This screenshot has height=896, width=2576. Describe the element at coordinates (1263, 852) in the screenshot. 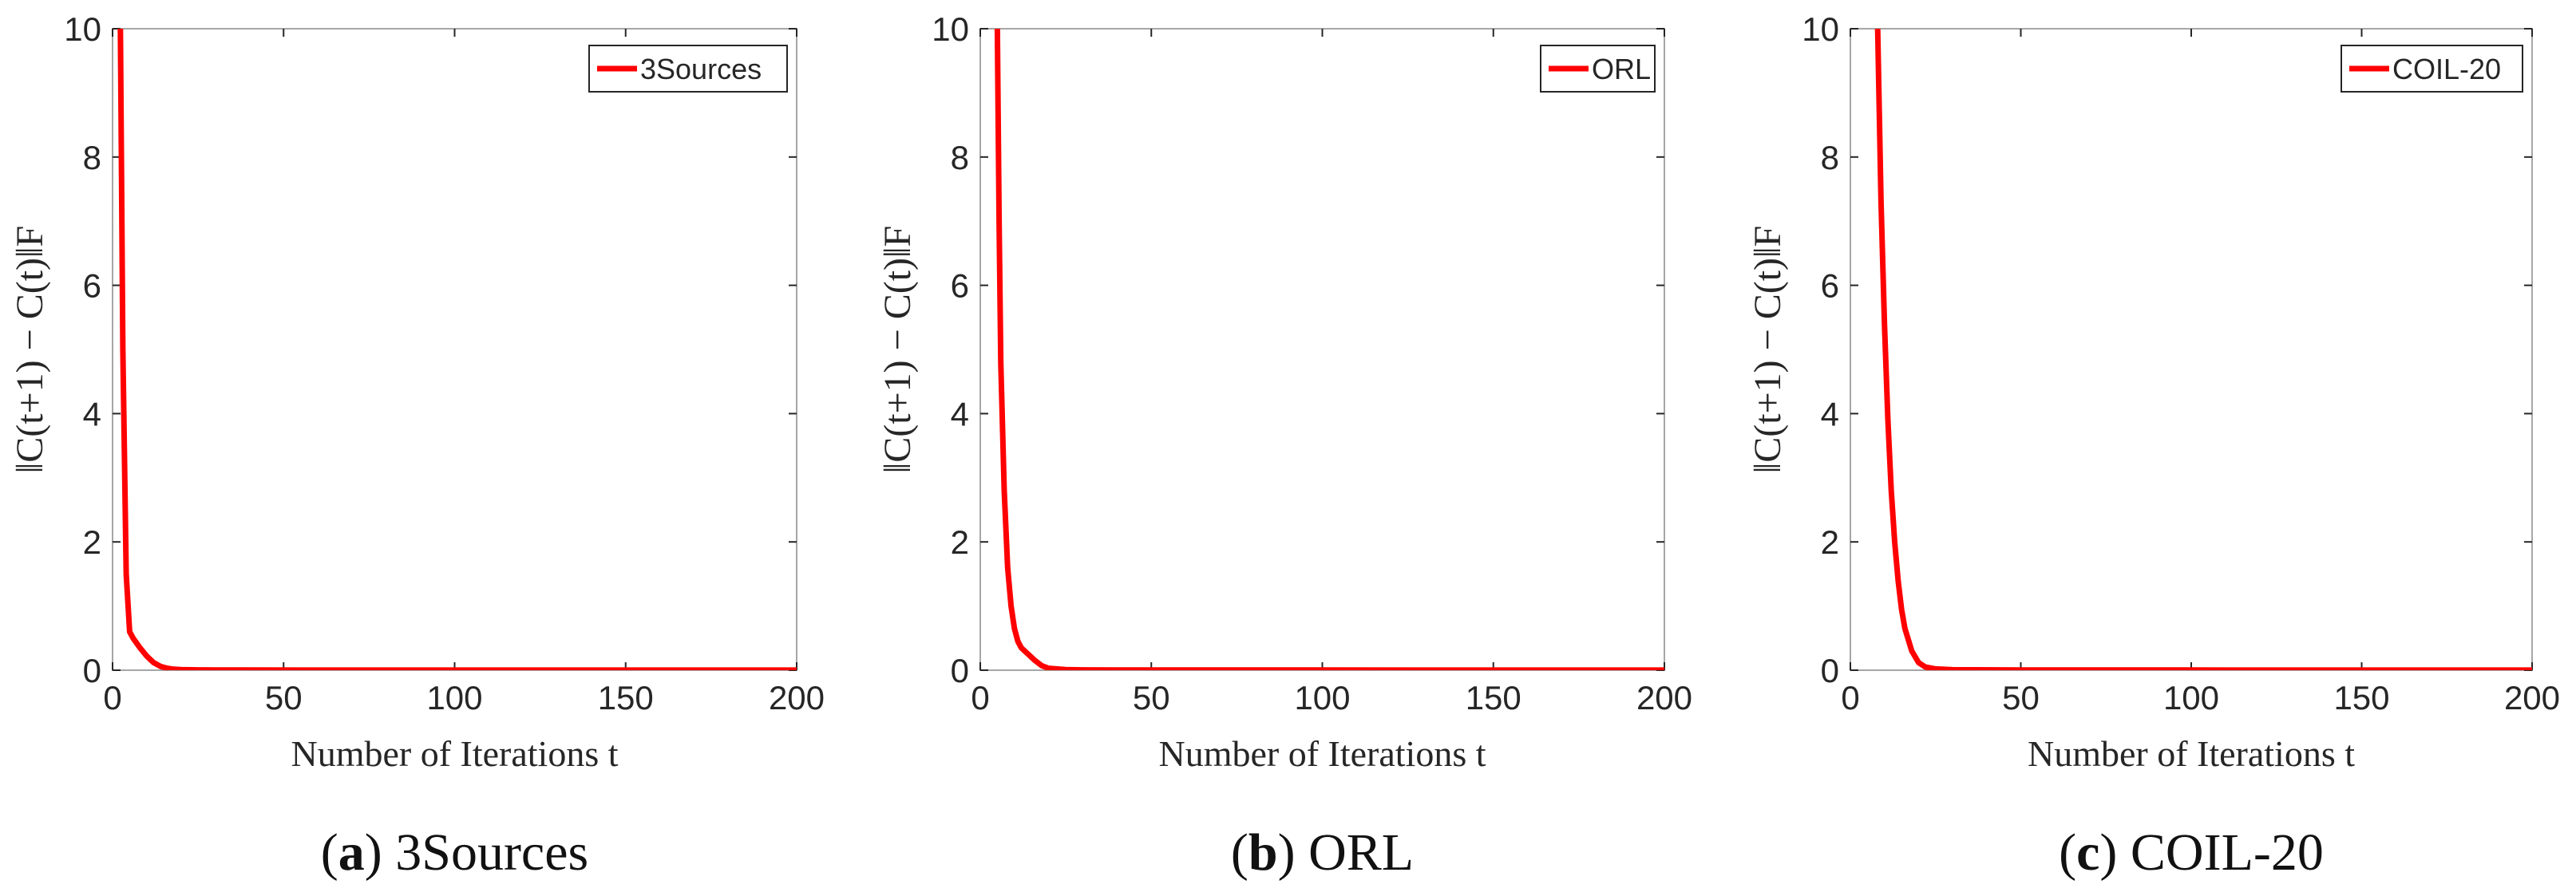

I see `caption-letter: b` at that location.